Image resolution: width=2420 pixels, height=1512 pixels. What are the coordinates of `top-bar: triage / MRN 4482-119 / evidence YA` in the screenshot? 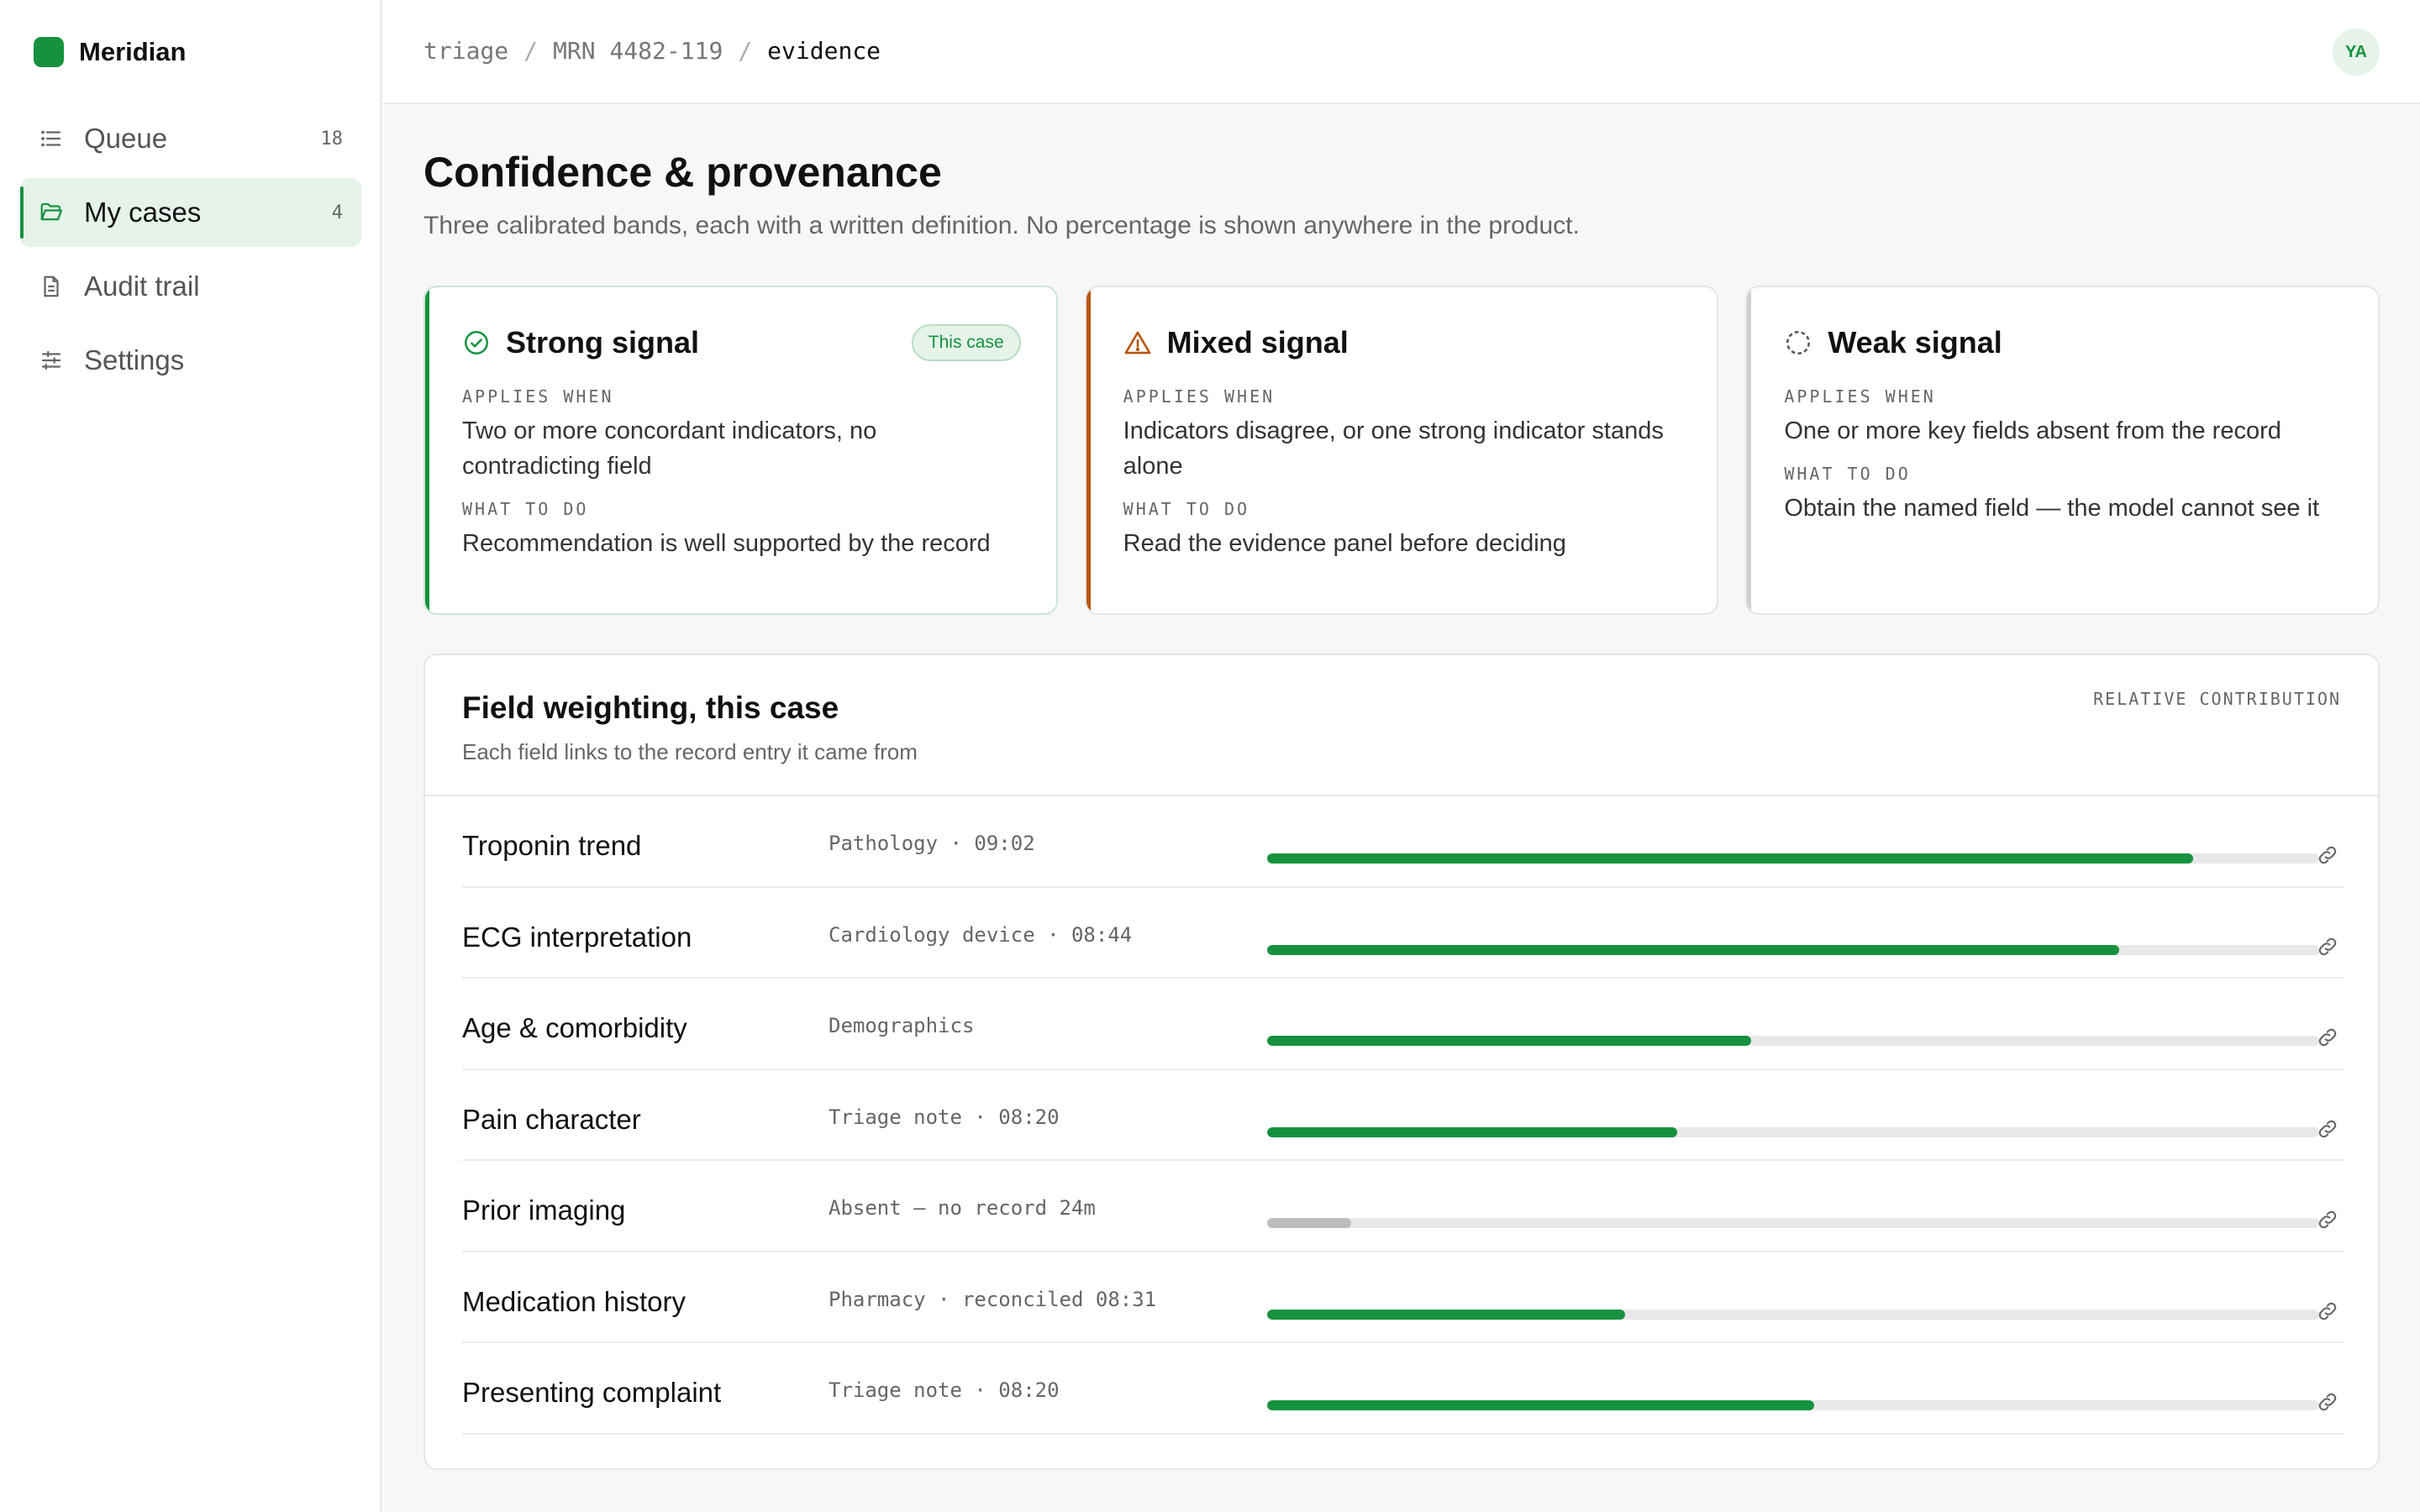 It's located at (1402, 52).